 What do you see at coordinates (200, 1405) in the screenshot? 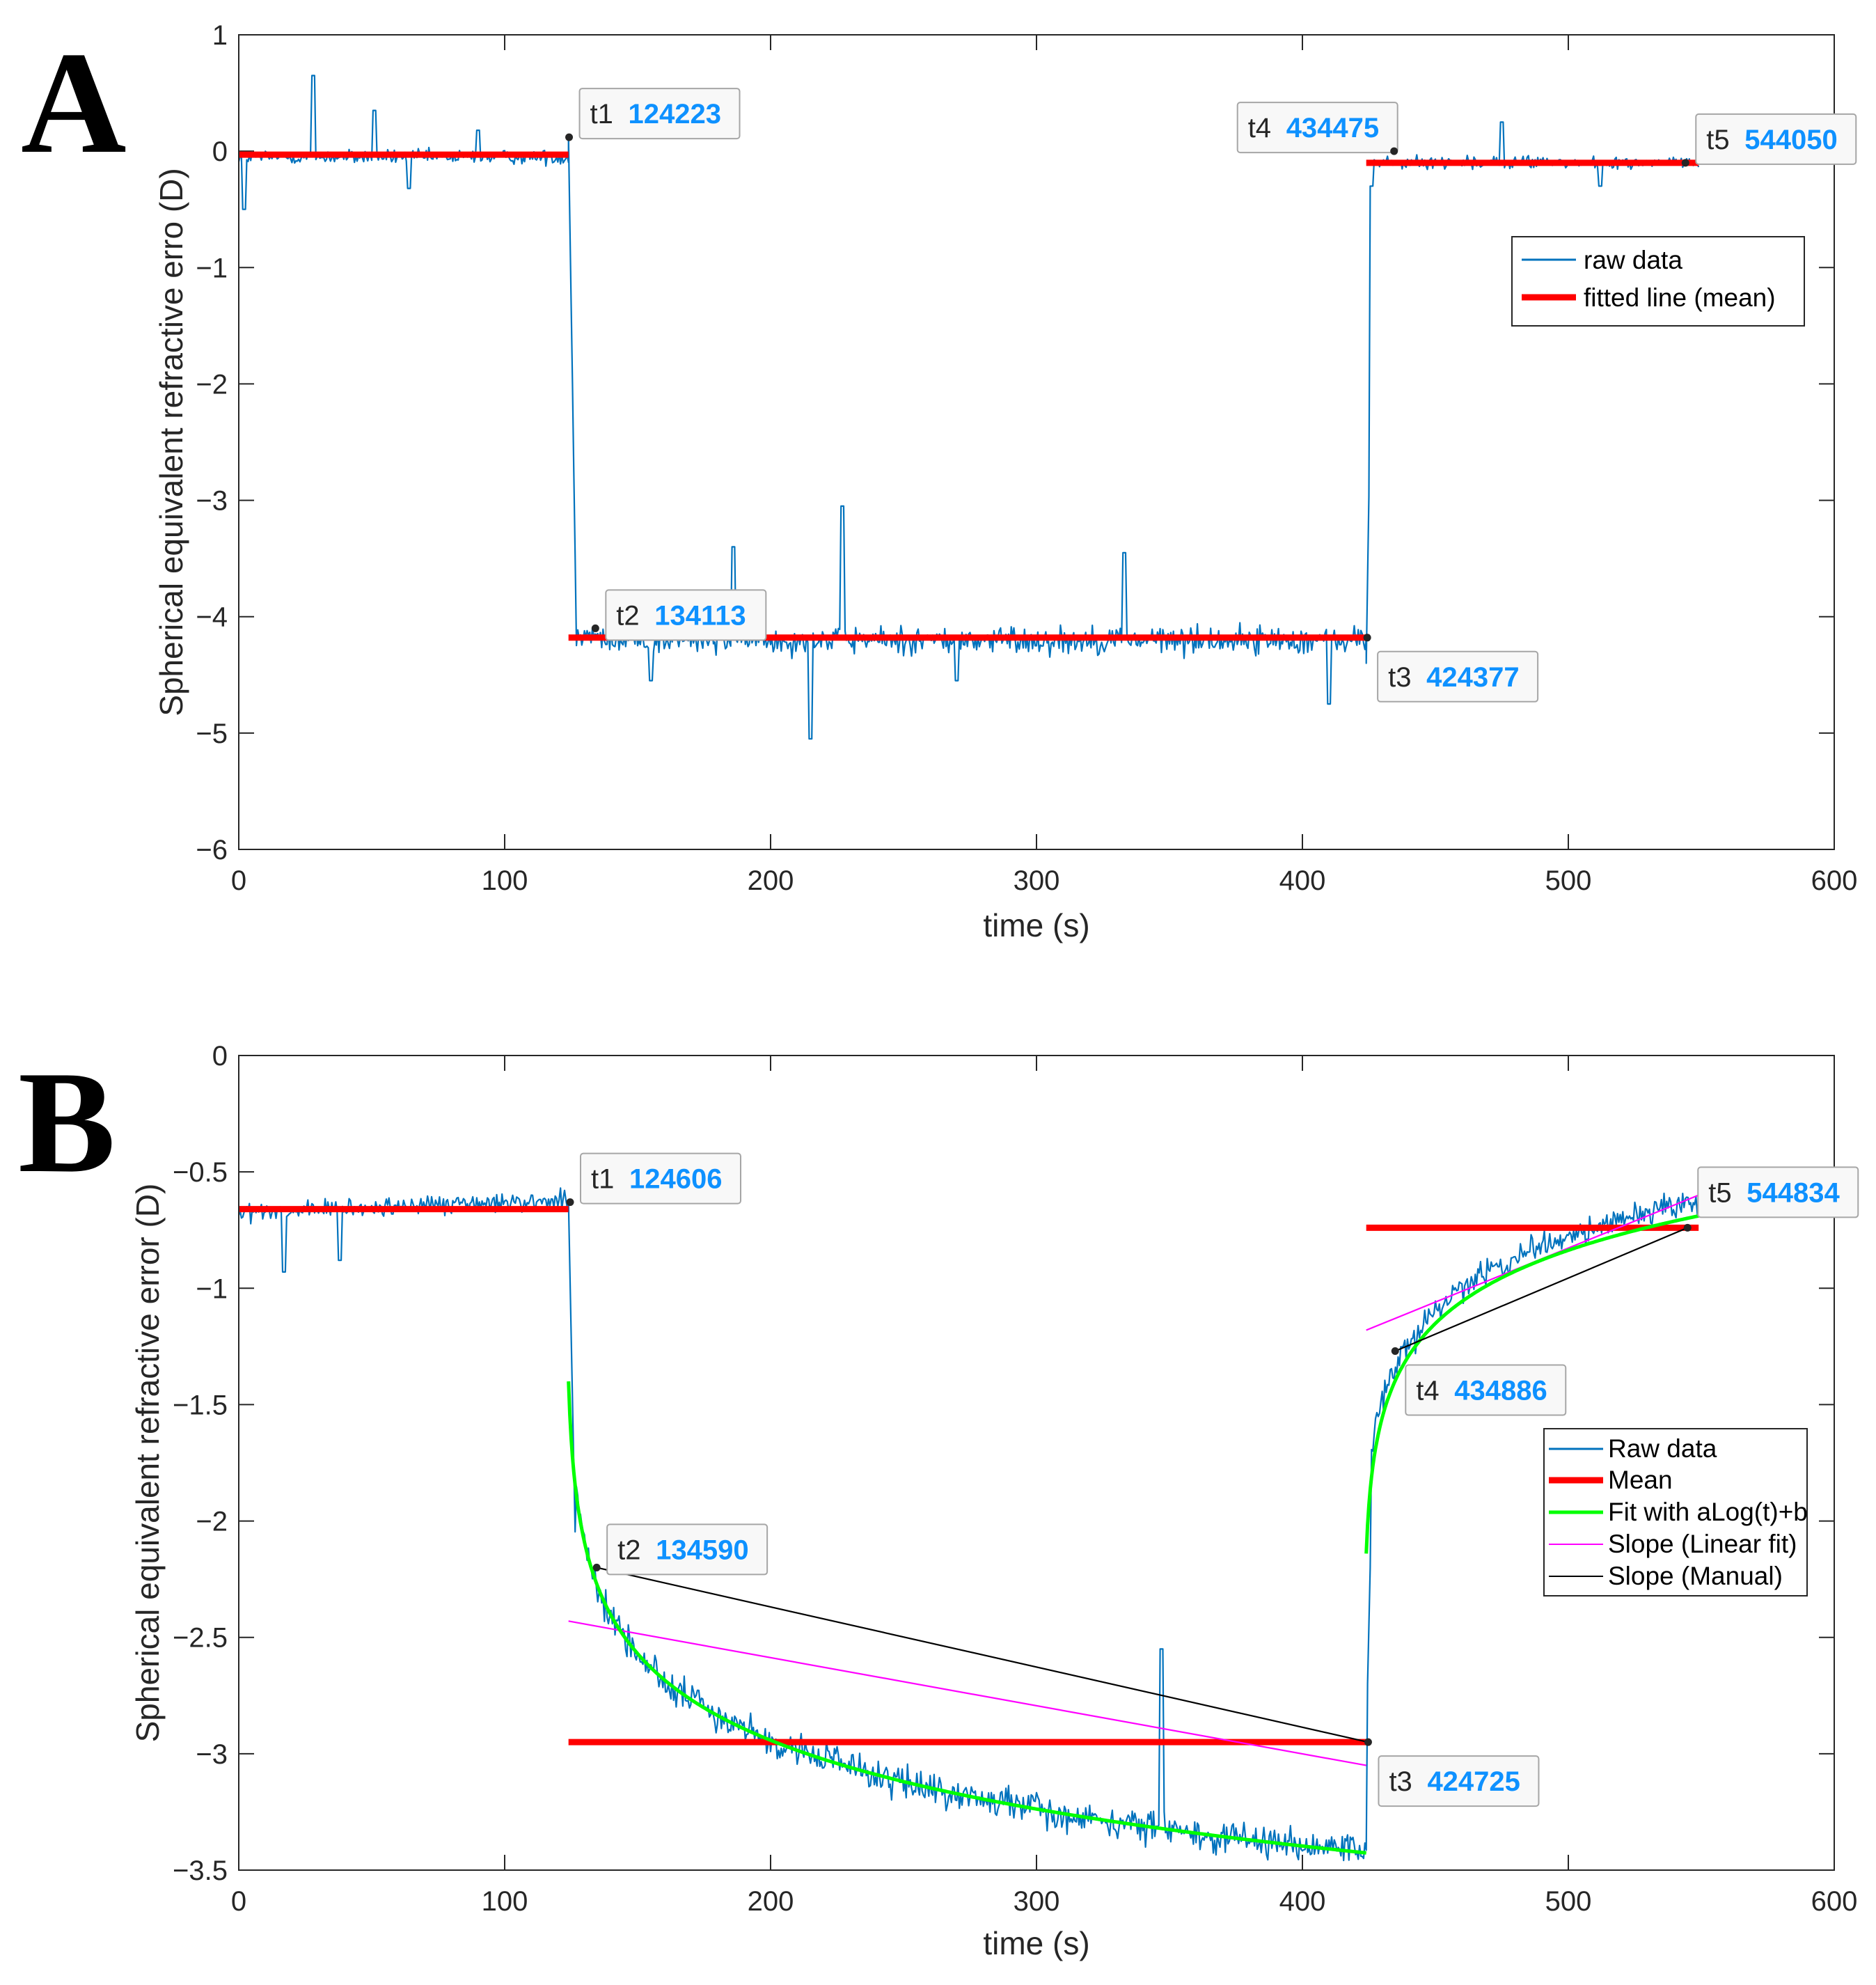
I see `y-tick-label: −1.5` at bounding box center [200, 1405].